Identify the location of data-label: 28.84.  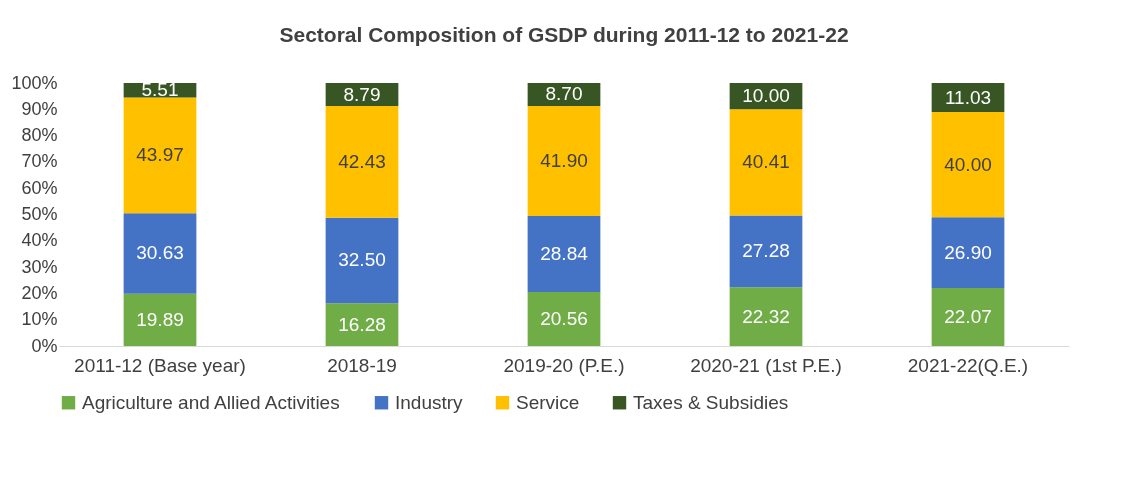
(564, 253).